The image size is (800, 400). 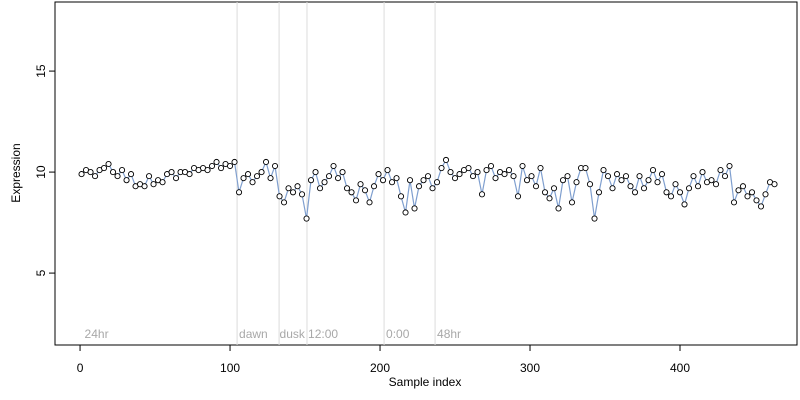 What do you see at coordinates (41, 272) in the screenshot?
I see `y-tick-label: 5` at bounding box center [41, 272].